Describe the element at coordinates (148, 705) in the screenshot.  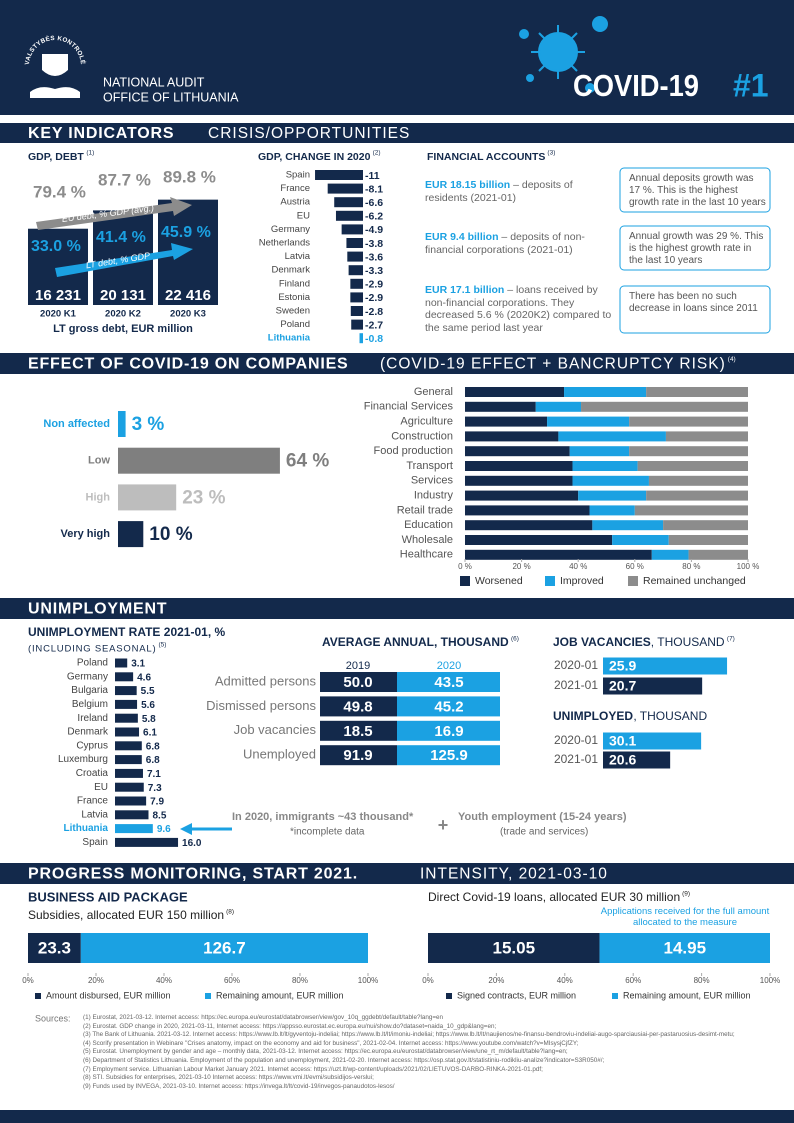
I see `value-label: 5.6` at that location.